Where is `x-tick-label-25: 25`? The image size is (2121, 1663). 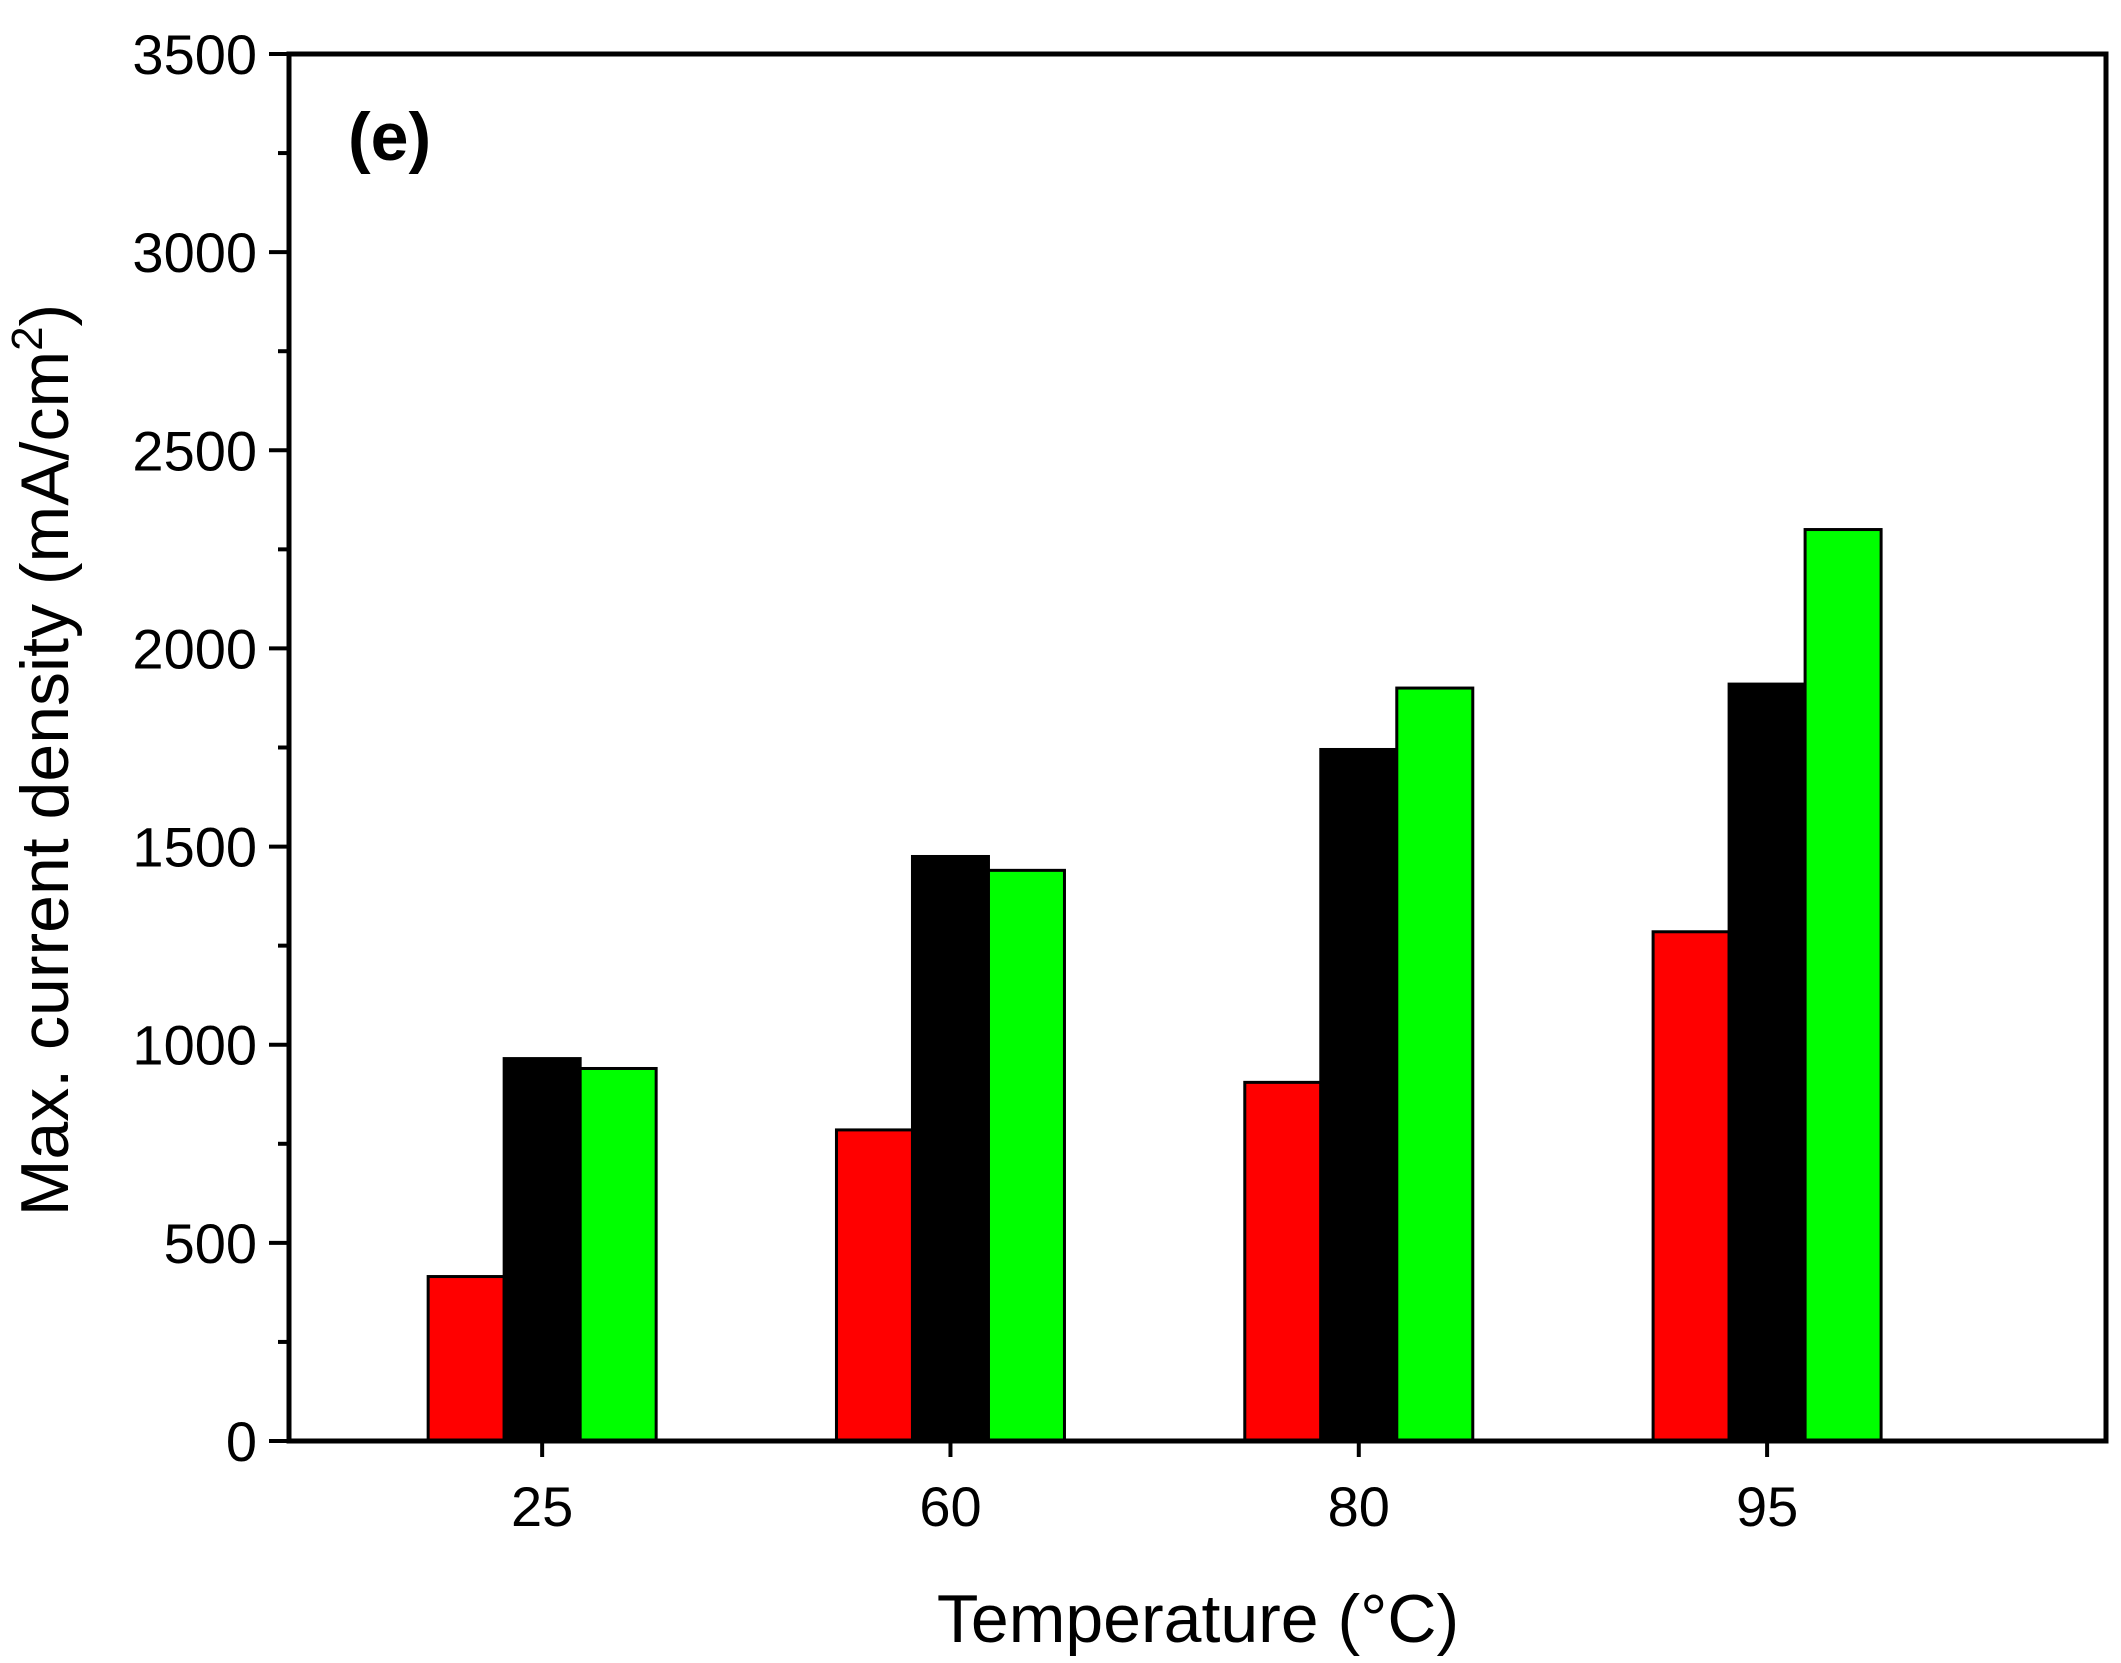
x-tick-label-25: 25 is located at coordinates (542, 1506).